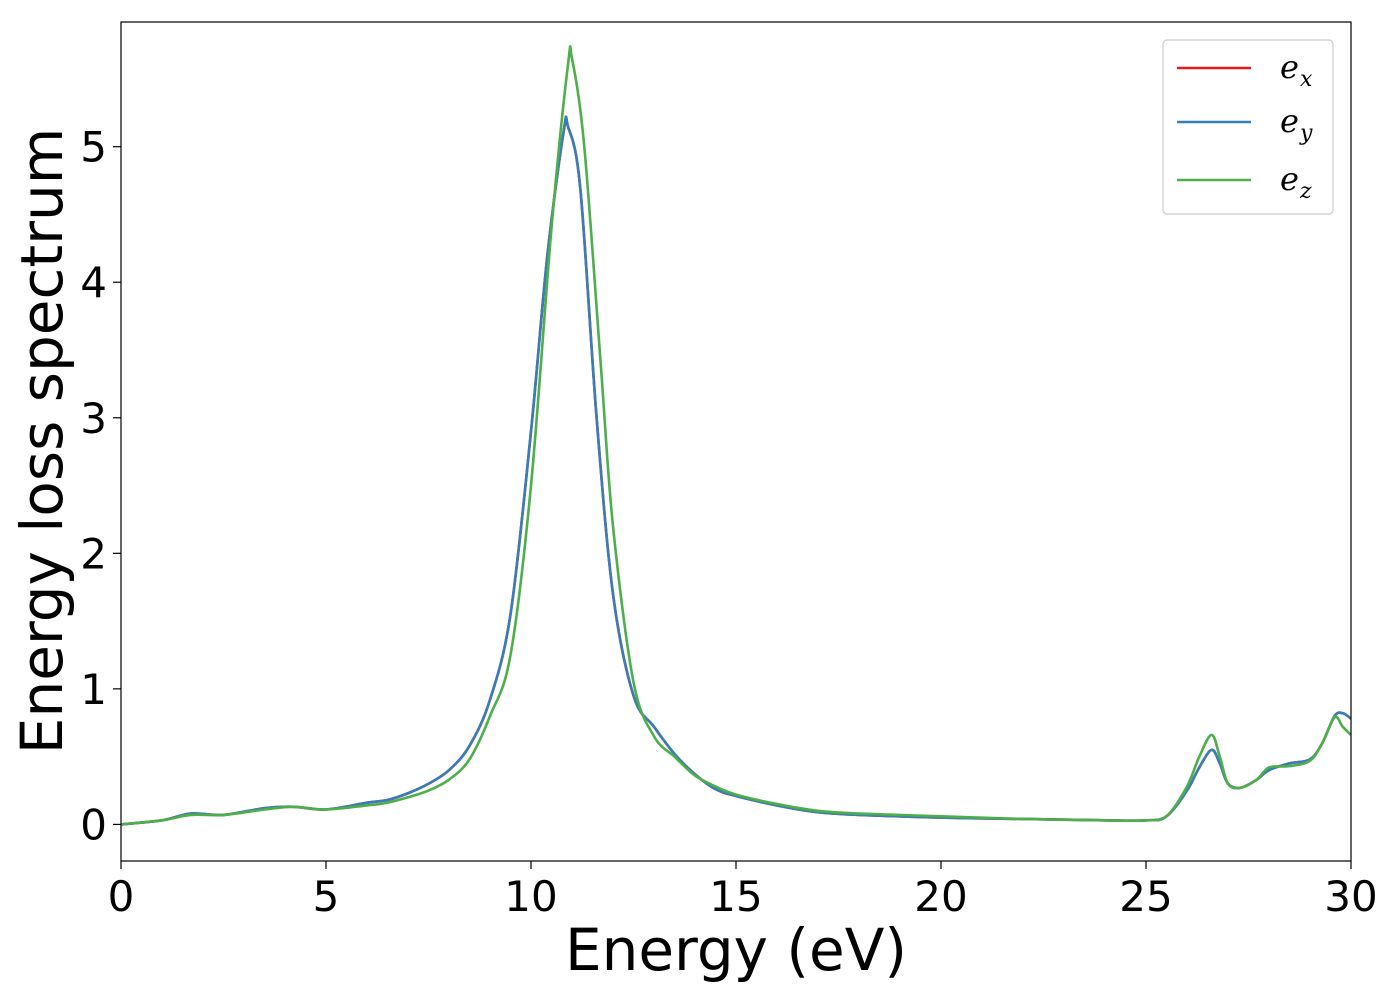 The height and width of the screenshot is (1000, 1400). I want to click on x-tick-label: 15, so click(735, 896).